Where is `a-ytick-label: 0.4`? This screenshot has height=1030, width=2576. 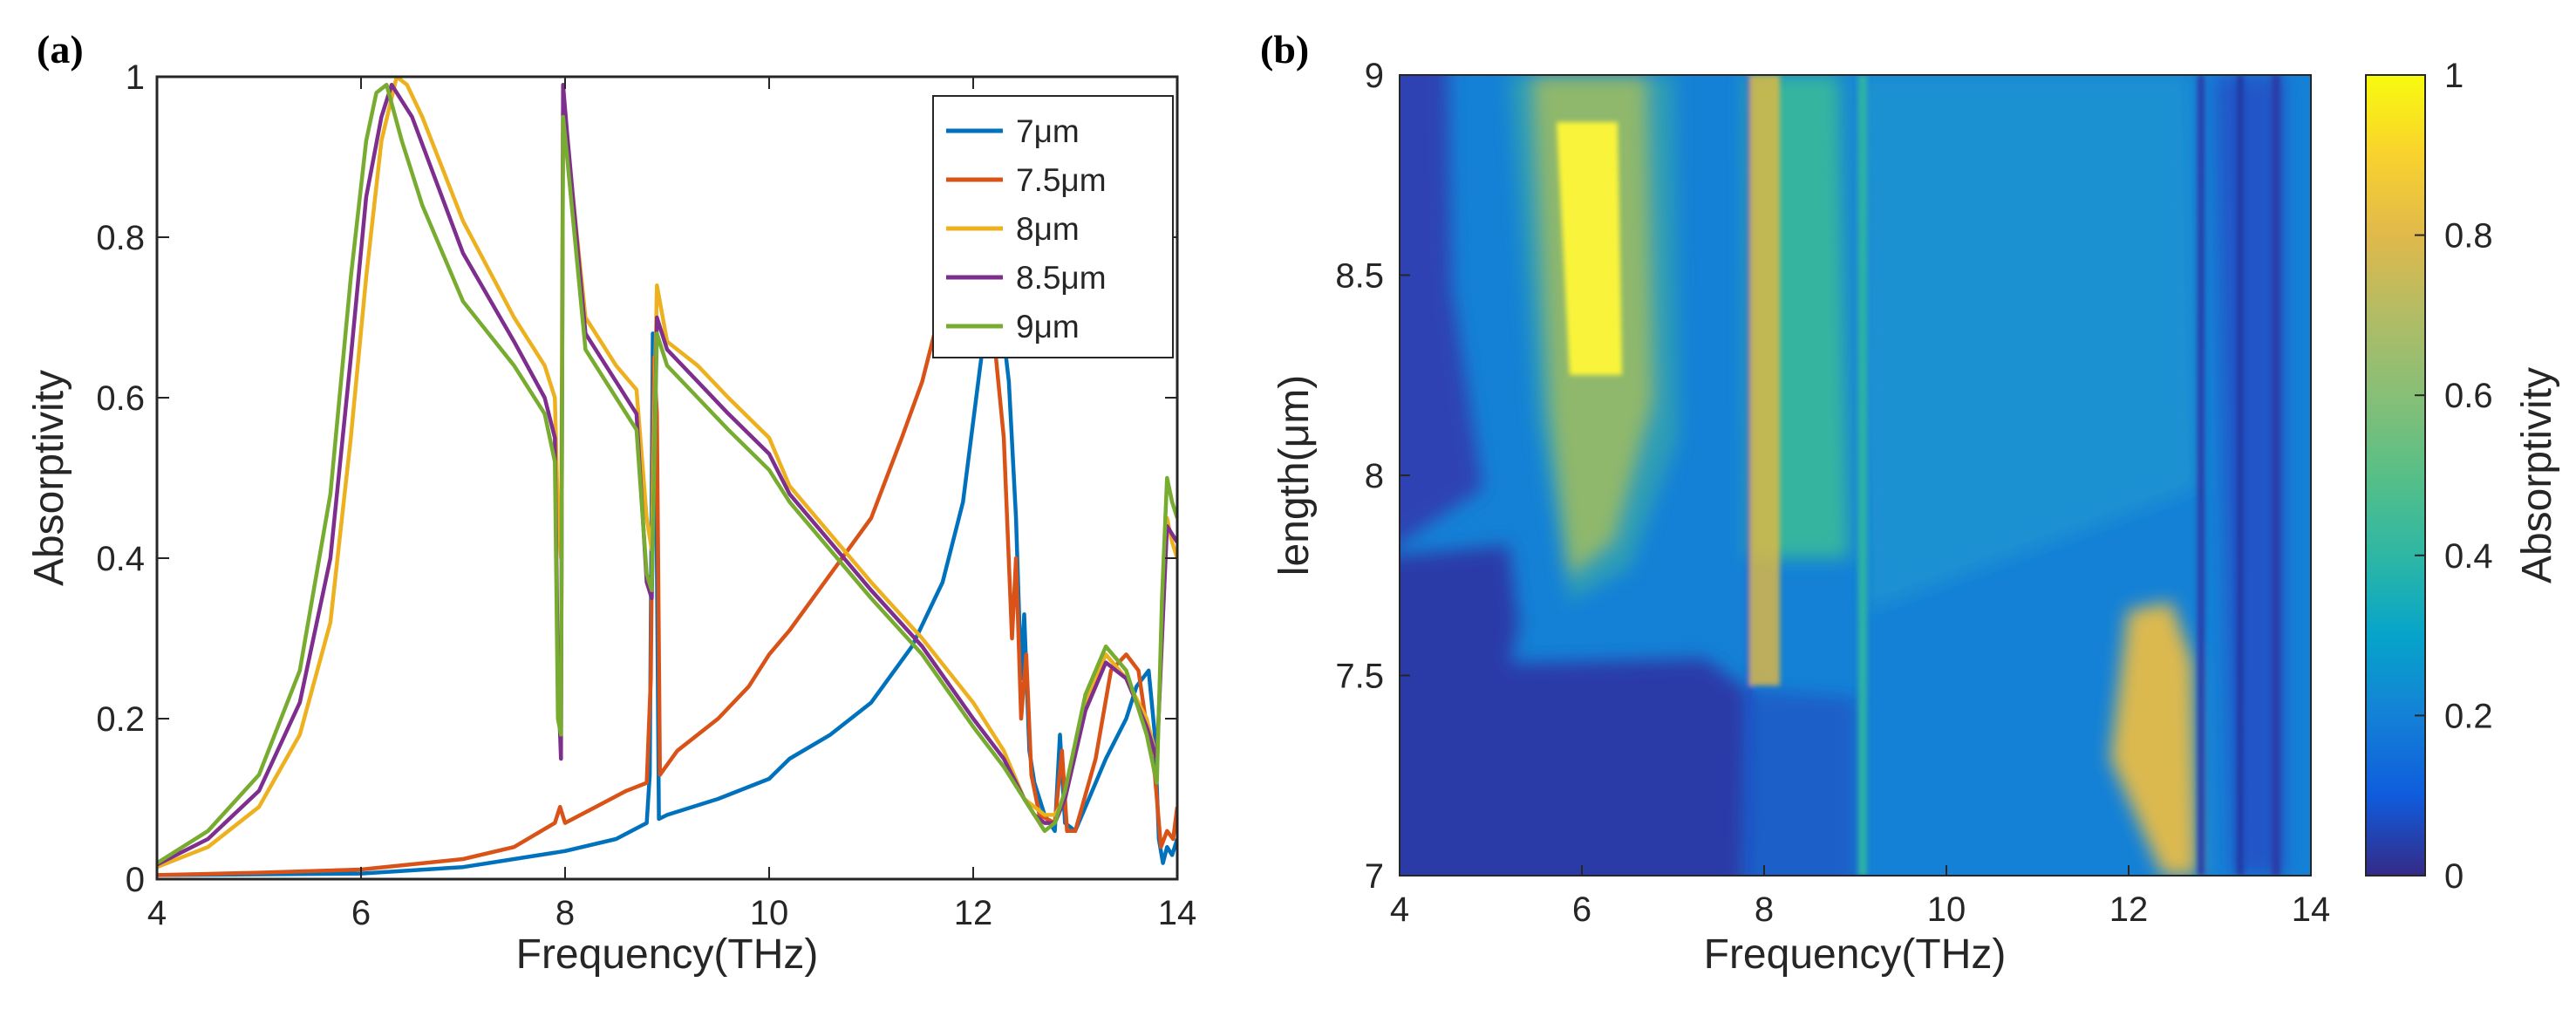
a-ytick-label: 0.4 is located at coordinates (121, 559).